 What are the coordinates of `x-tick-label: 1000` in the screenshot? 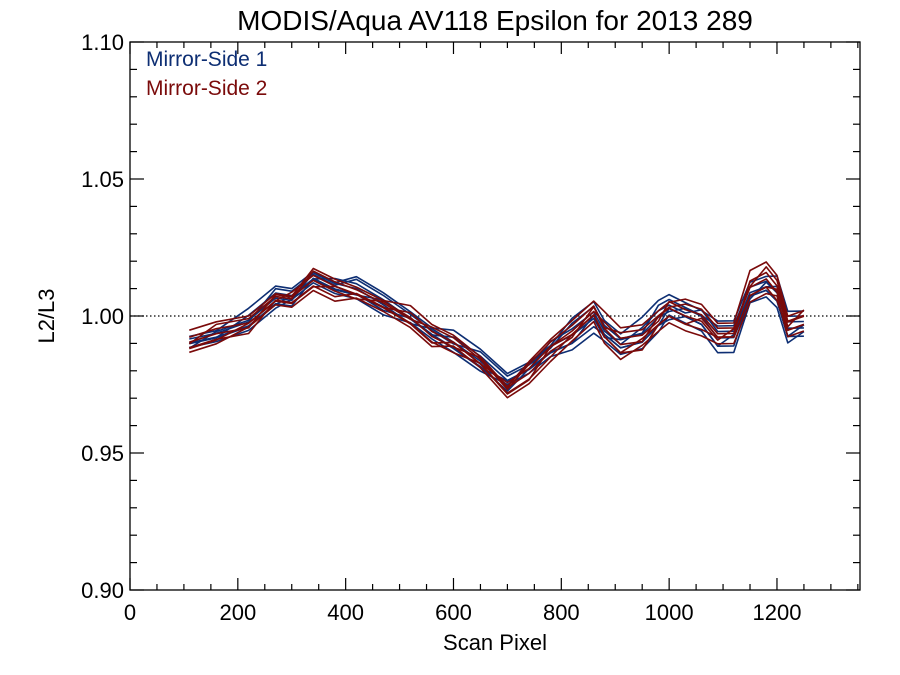 It's located at (669, 612).